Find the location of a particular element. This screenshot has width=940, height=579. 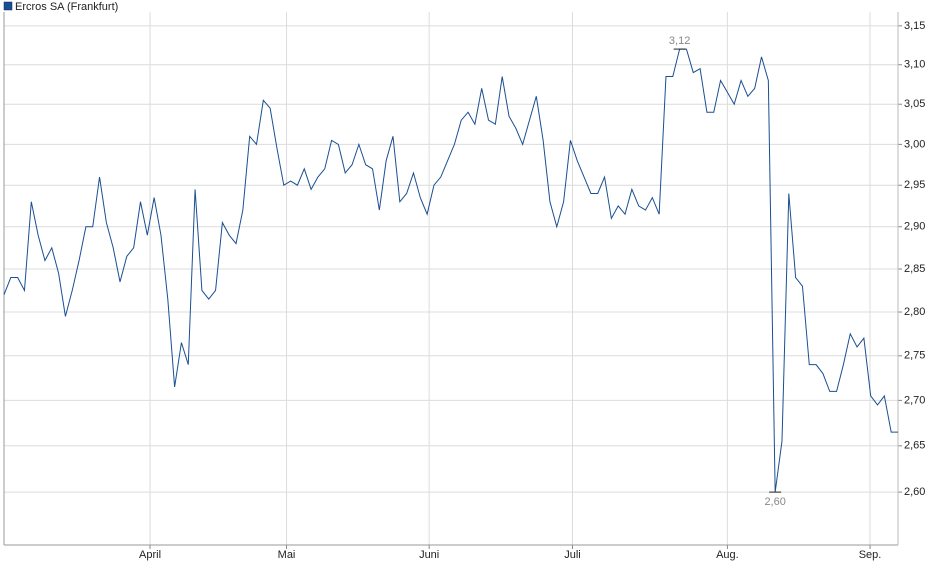

annotation: 3,12 is located at coordinates (679, 41).